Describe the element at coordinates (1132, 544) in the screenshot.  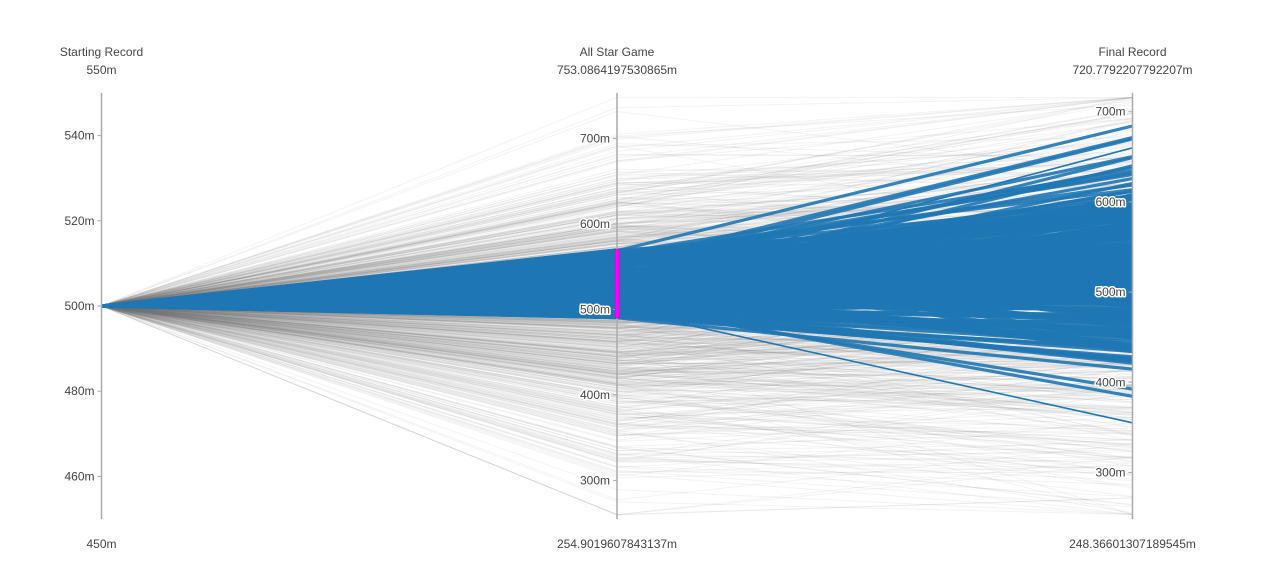
I see `axis-range-min-label: 248.36601307189545m` at that location.